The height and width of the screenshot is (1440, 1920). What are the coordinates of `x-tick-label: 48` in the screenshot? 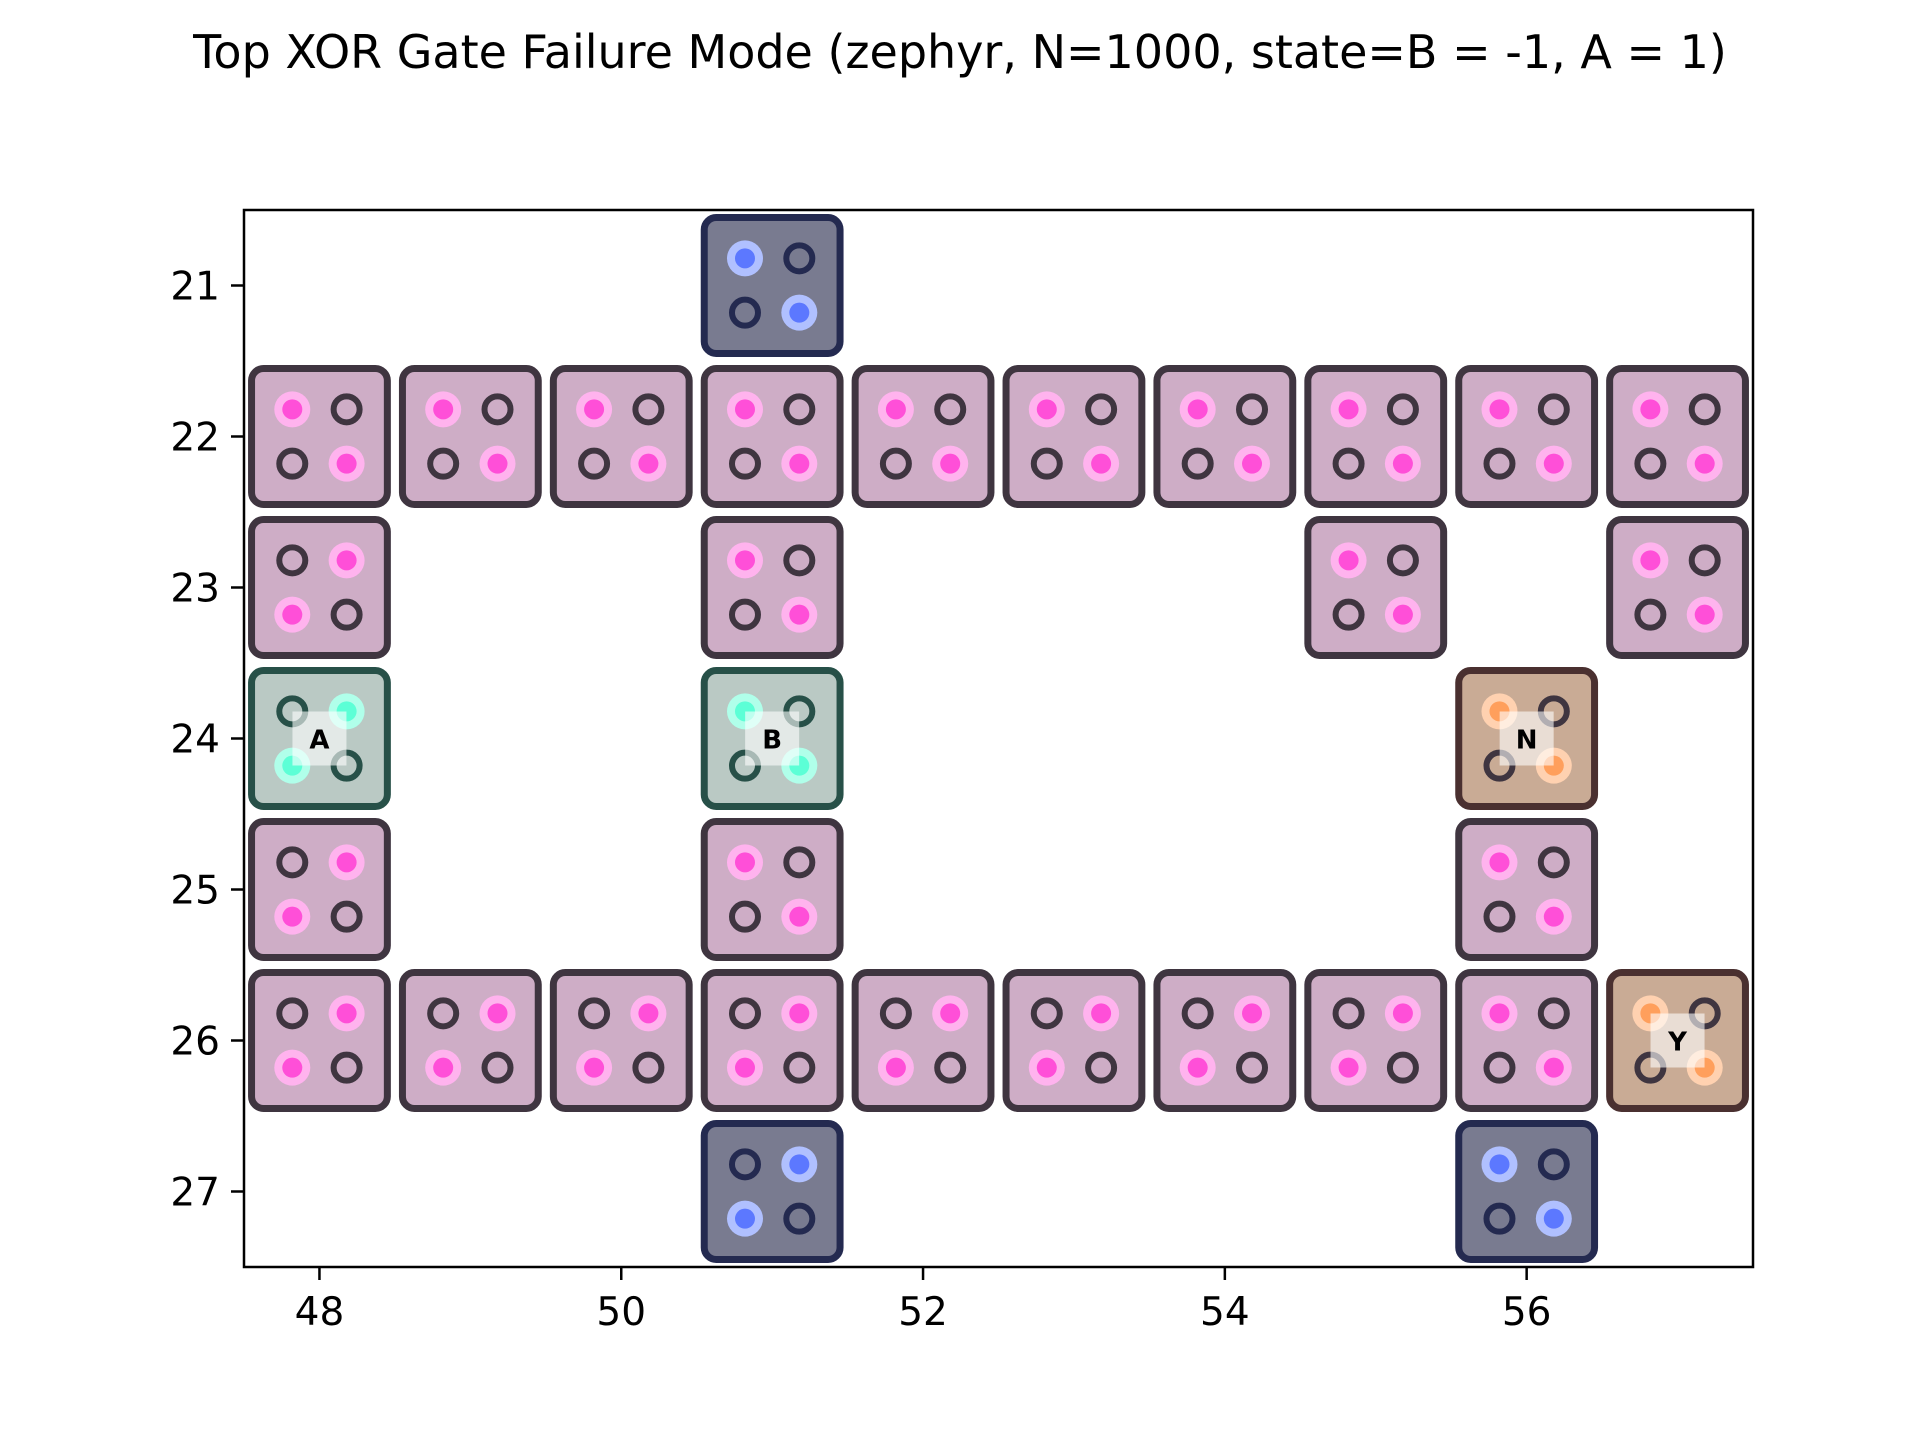 It's located at (320, 1312).